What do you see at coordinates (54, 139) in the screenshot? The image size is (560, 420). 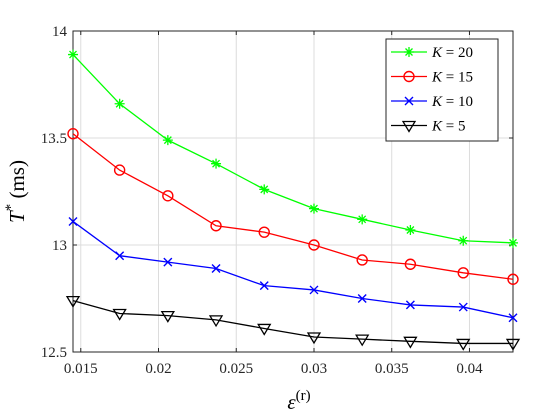 I see `y-tick-label: 13.5` at bounding box center [54, 139].